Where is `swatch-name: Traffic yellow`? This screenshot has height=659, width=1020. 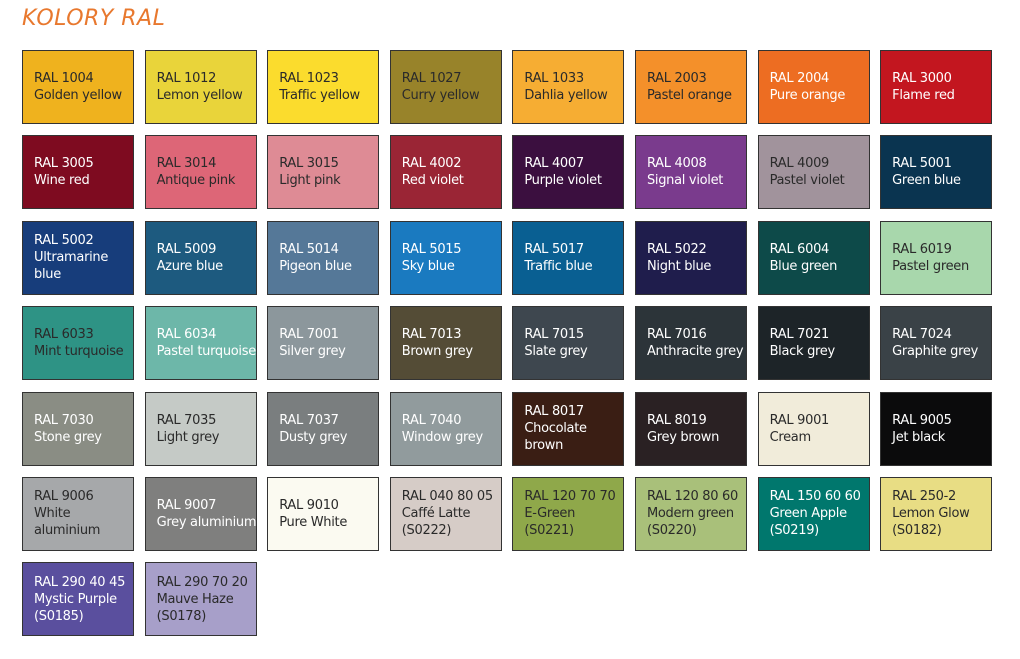
swatch-name: Traffic yellow is located at coordinates (319, 95).